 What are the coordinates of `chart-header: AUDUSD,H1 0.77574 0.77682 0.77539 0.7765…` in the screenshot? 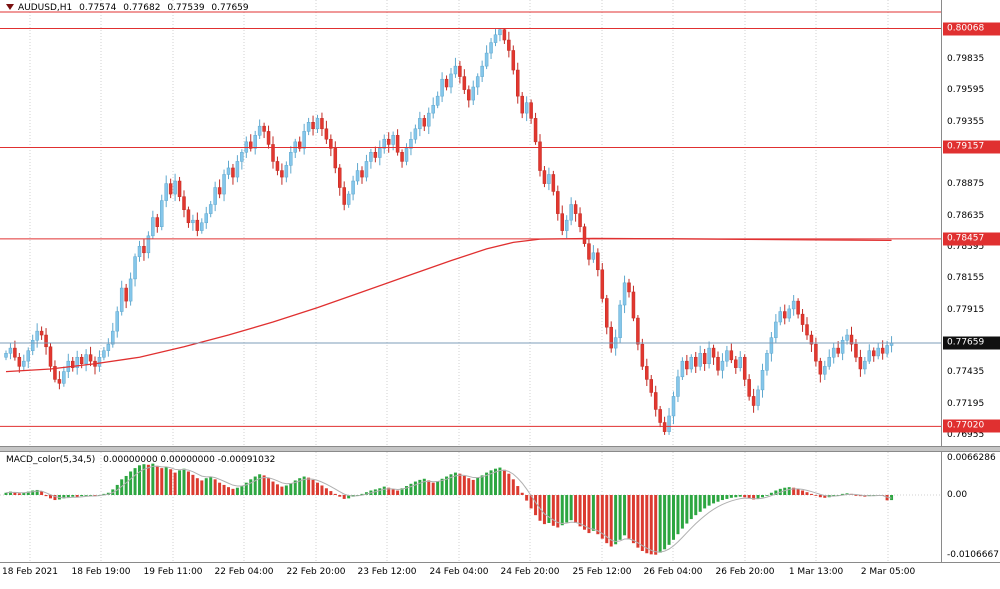 It's located at (129, 8).